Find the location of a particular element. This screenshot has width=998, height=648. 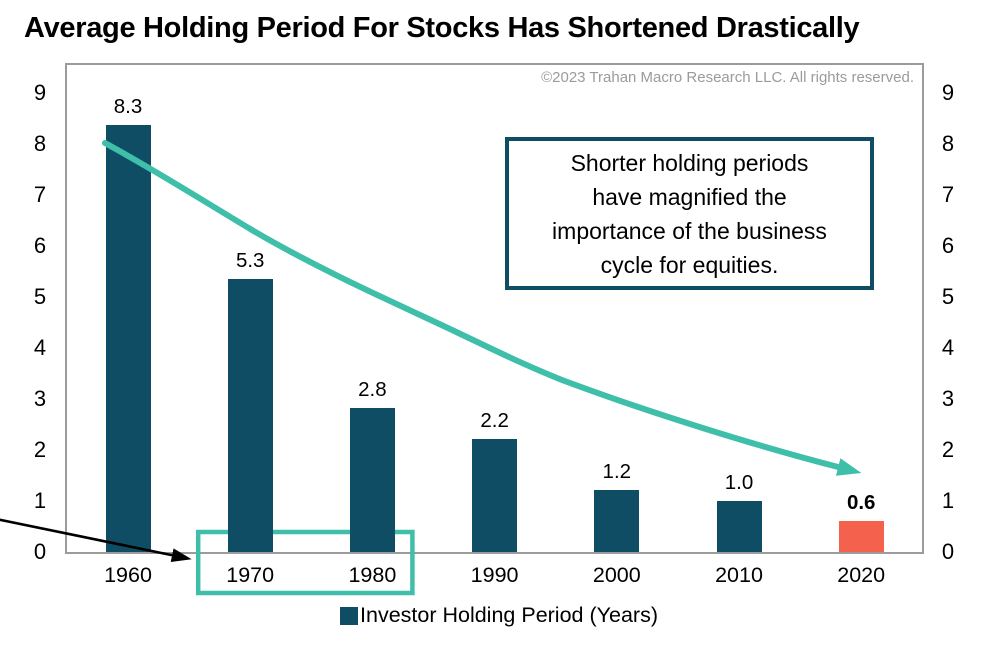

y-tick-right-6: 6 is located at coordinates (948, 245).